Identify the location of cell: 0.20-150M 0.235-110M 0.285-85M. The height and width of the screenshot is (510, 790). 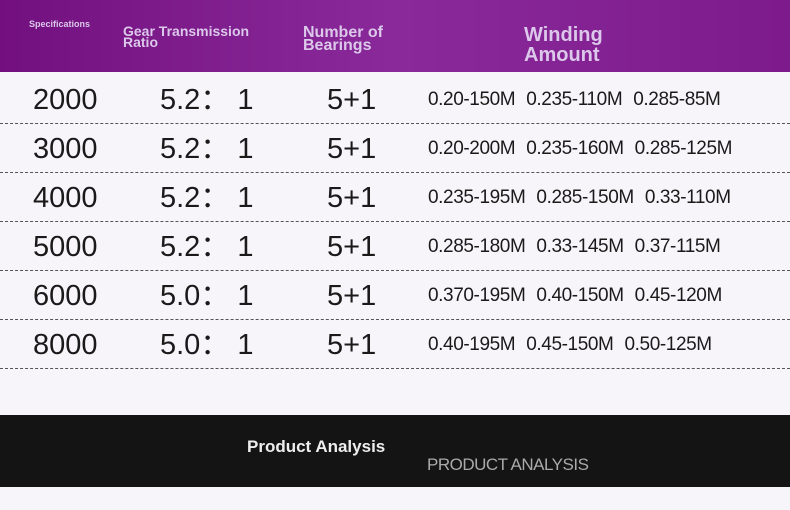
(580, 100).